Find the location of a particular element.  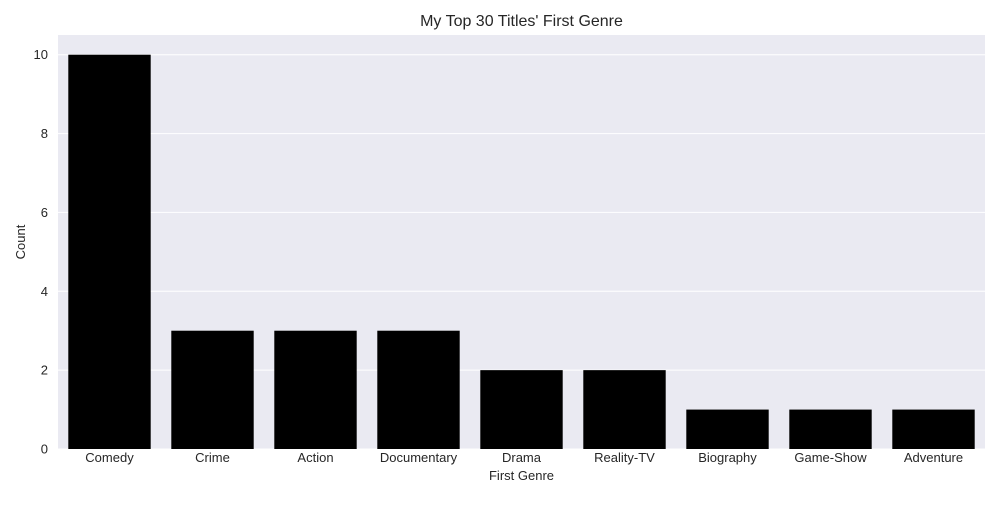

x-axis-label: First Genre is located at coordinates (521, 475).